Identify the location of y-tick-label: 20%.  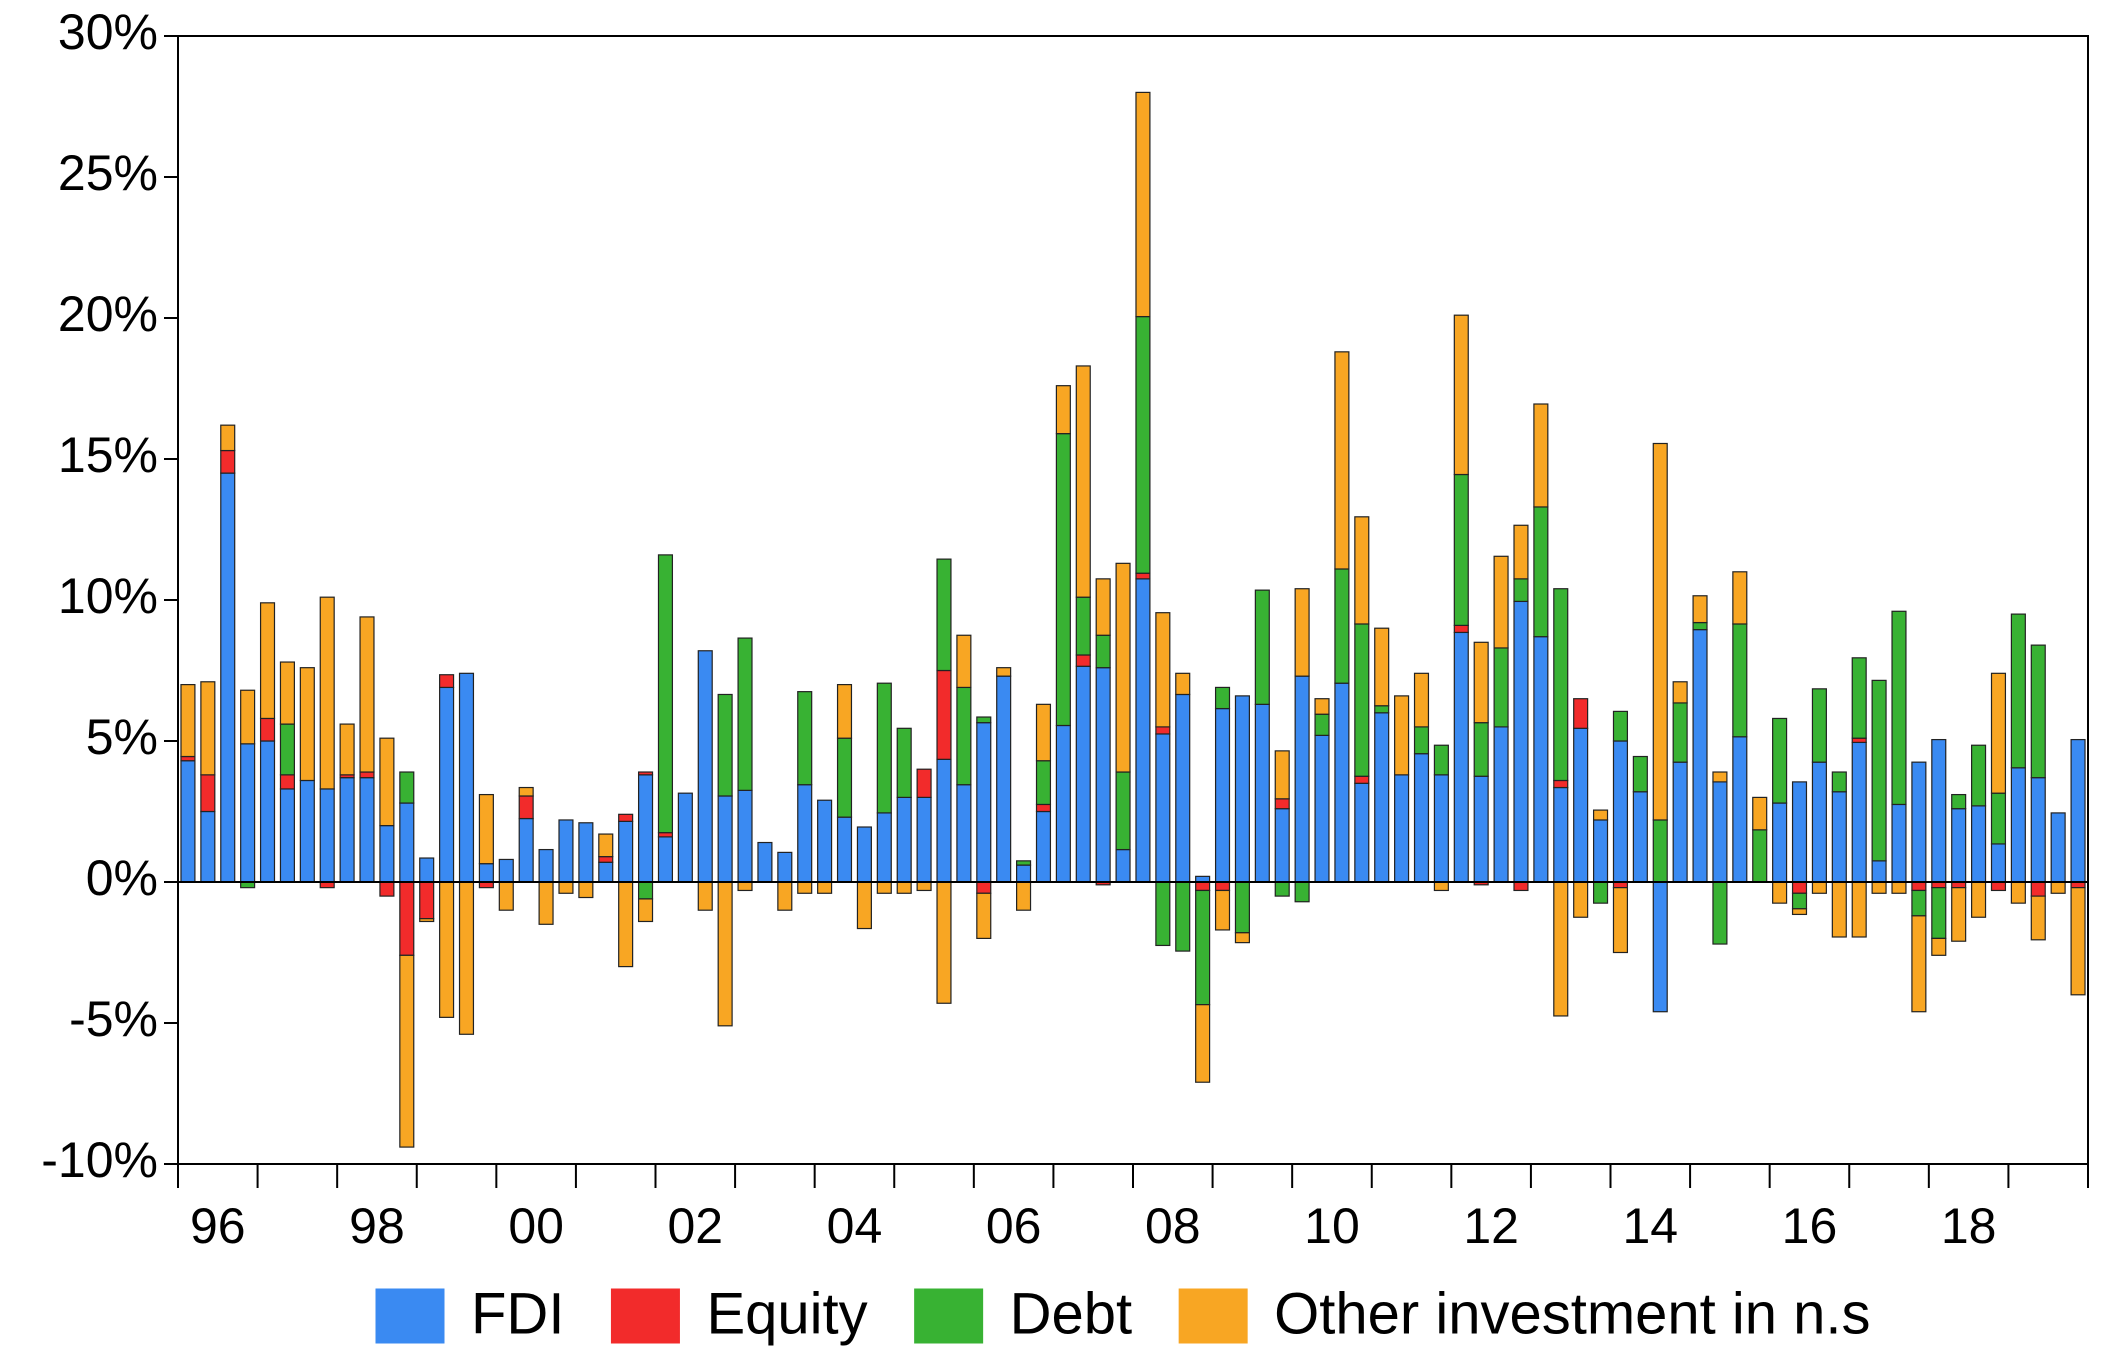
(108, 314).